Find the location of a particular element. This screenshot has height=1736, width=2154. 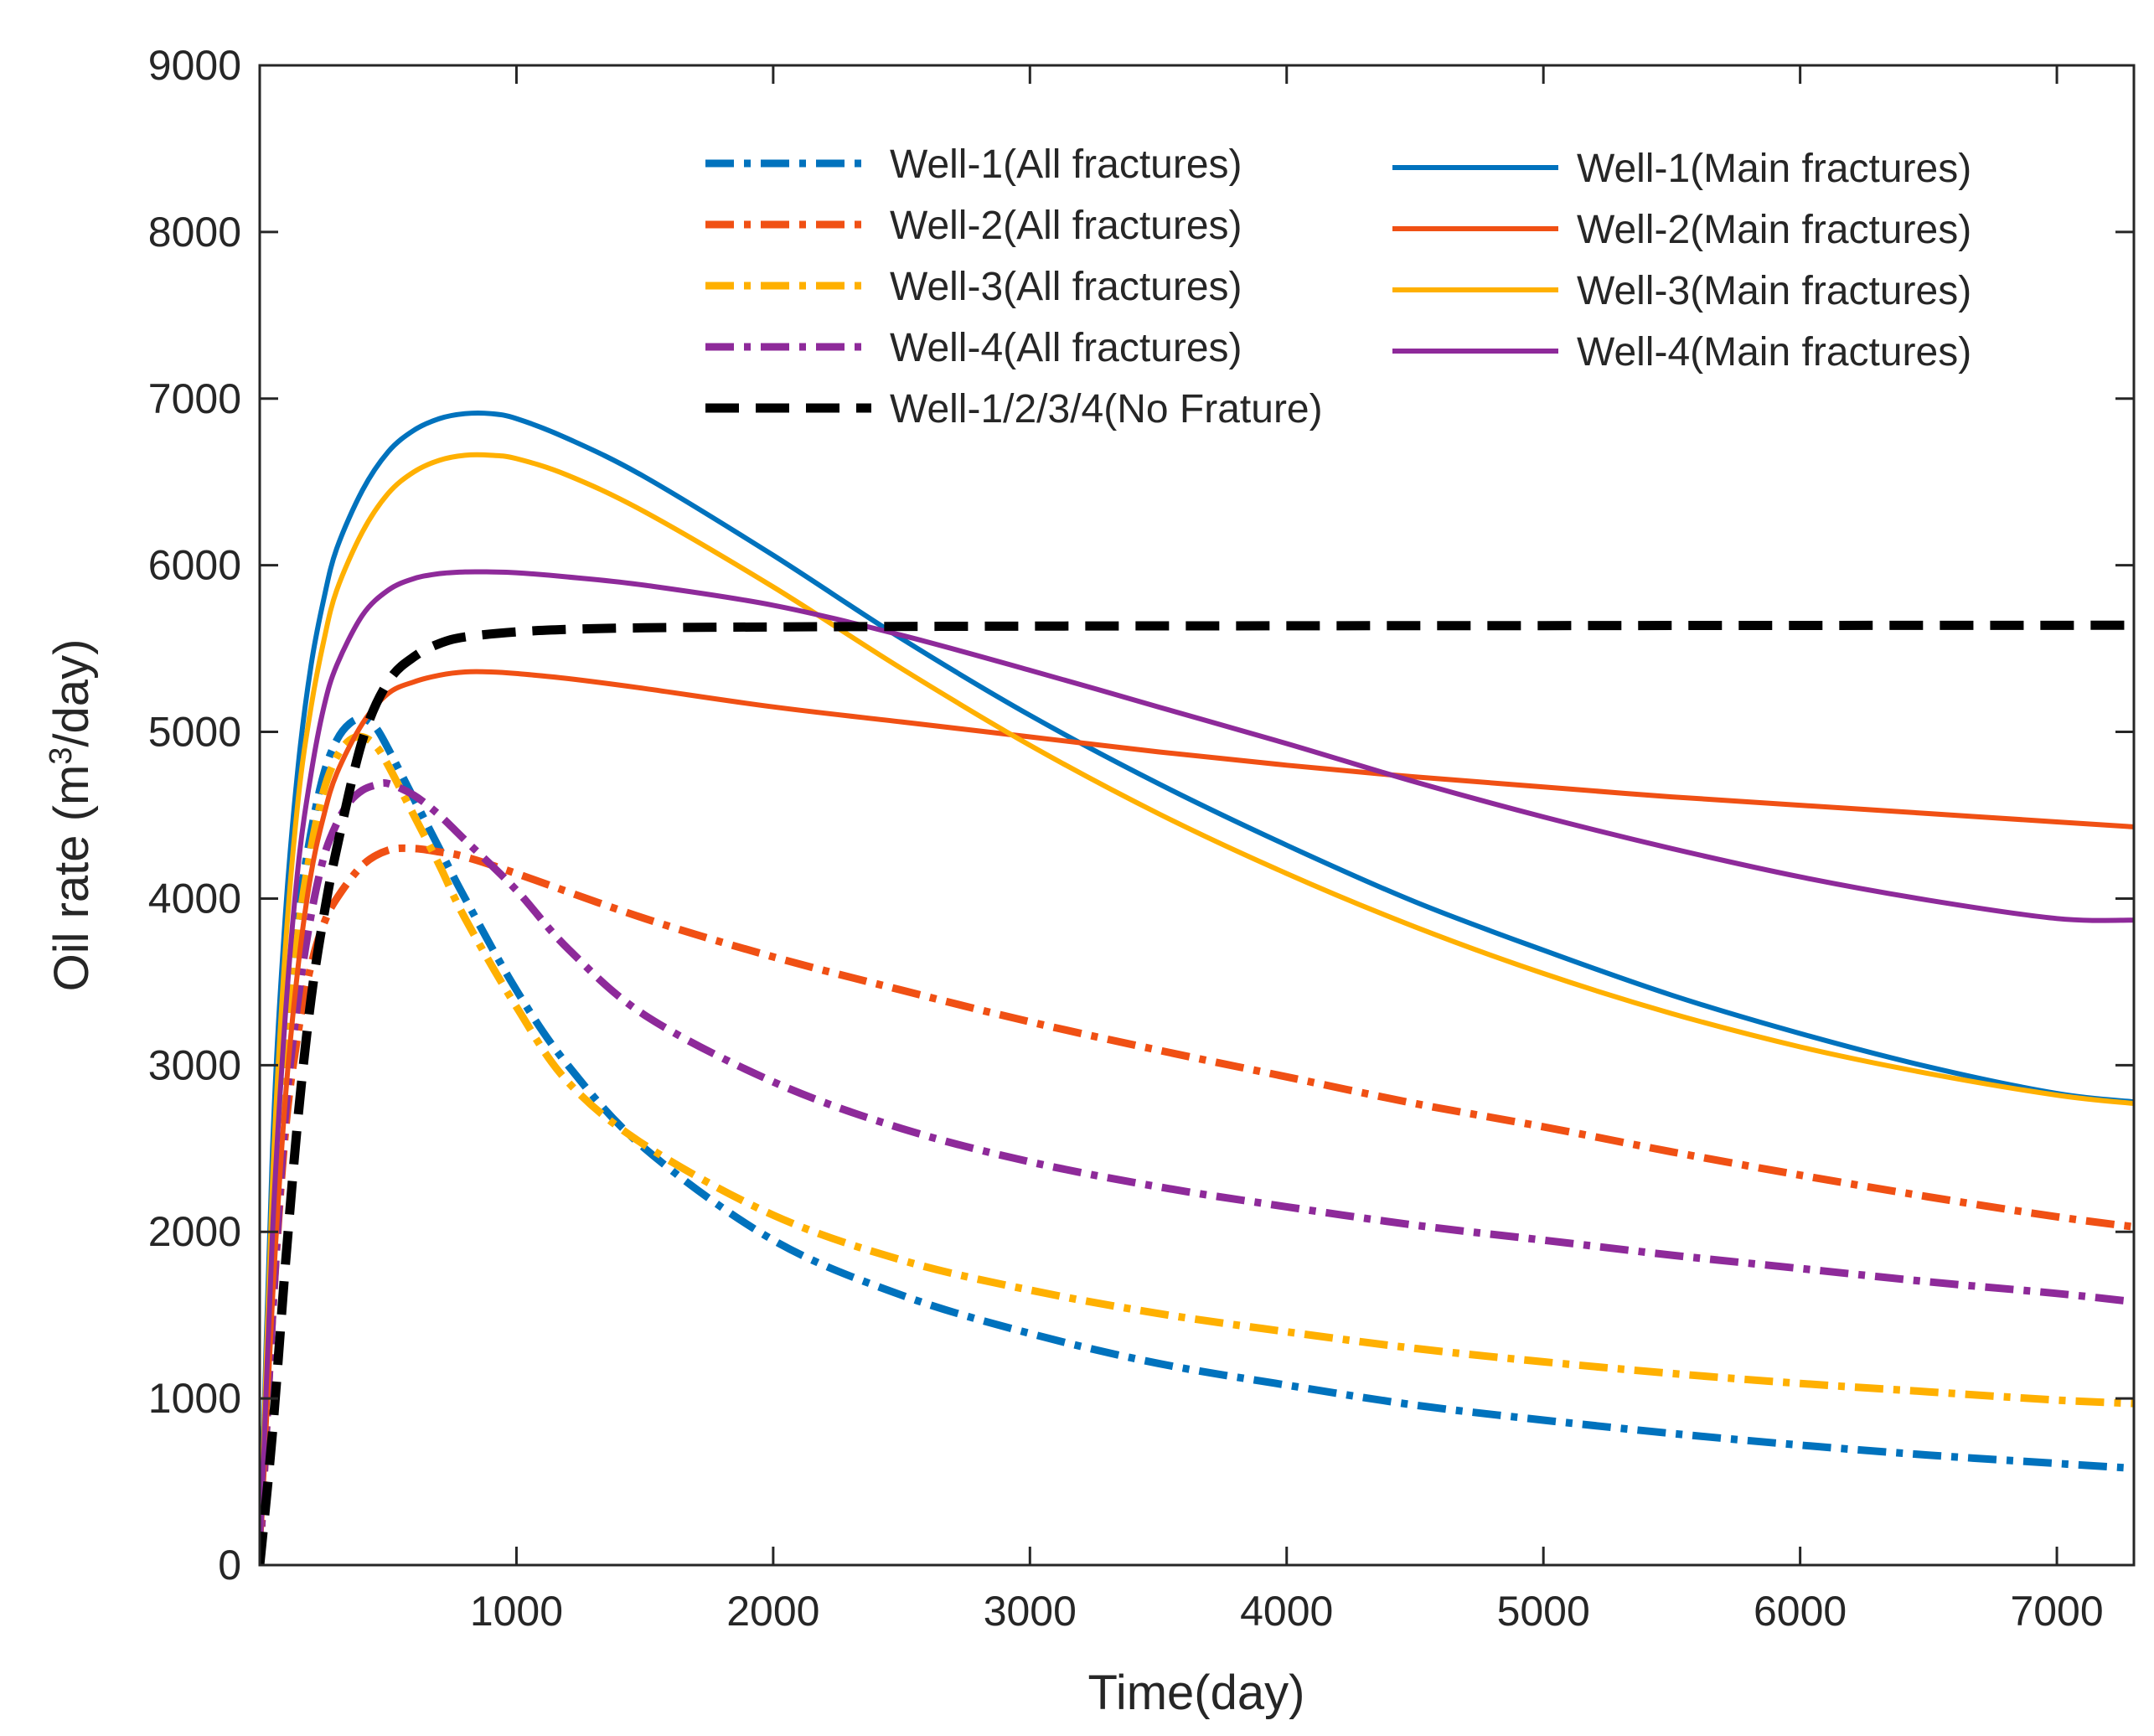

y-tick-label-5000: 5000 is located at coordinates (194, 733).